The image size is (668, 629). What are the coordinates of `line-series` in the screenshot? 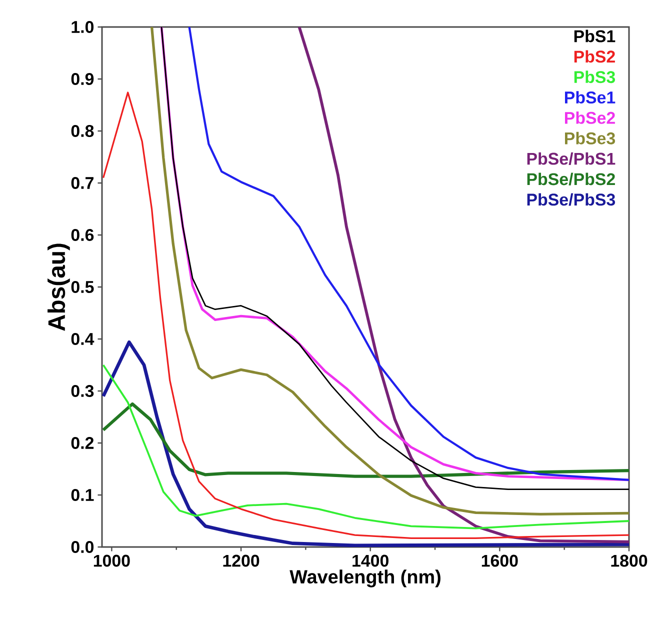 It's located at (366, 440).